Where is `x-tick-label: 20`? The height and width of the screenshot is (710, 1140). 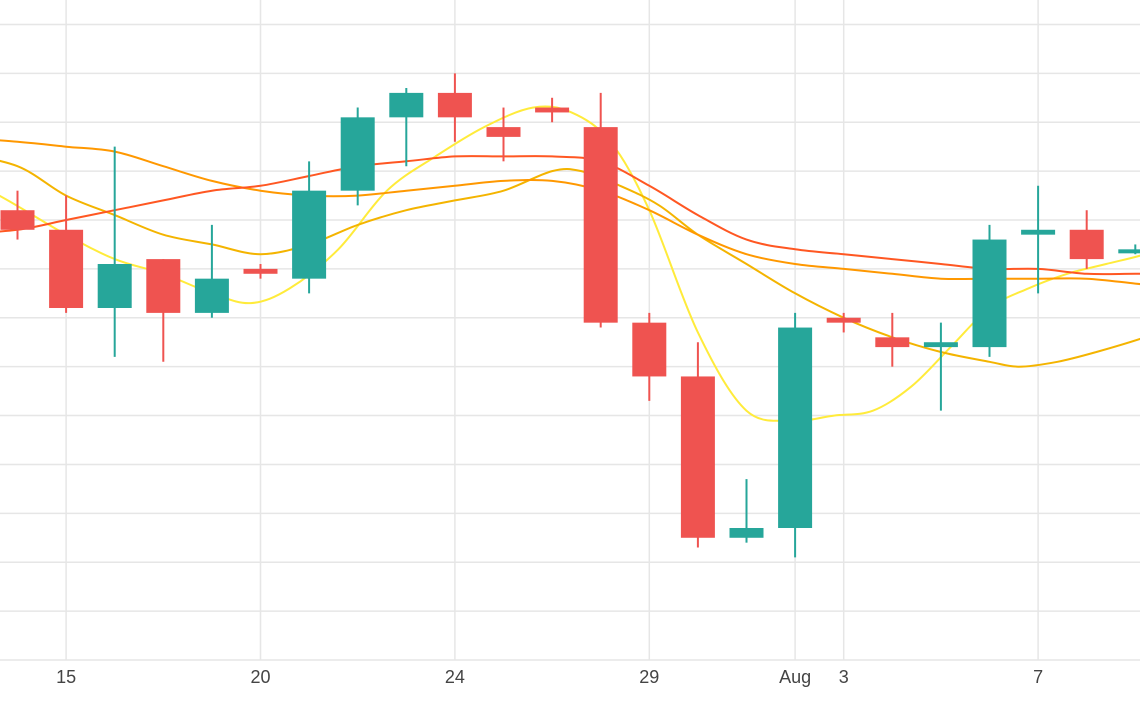
x-tick-label: 20 is located at coordinates (260, 677).